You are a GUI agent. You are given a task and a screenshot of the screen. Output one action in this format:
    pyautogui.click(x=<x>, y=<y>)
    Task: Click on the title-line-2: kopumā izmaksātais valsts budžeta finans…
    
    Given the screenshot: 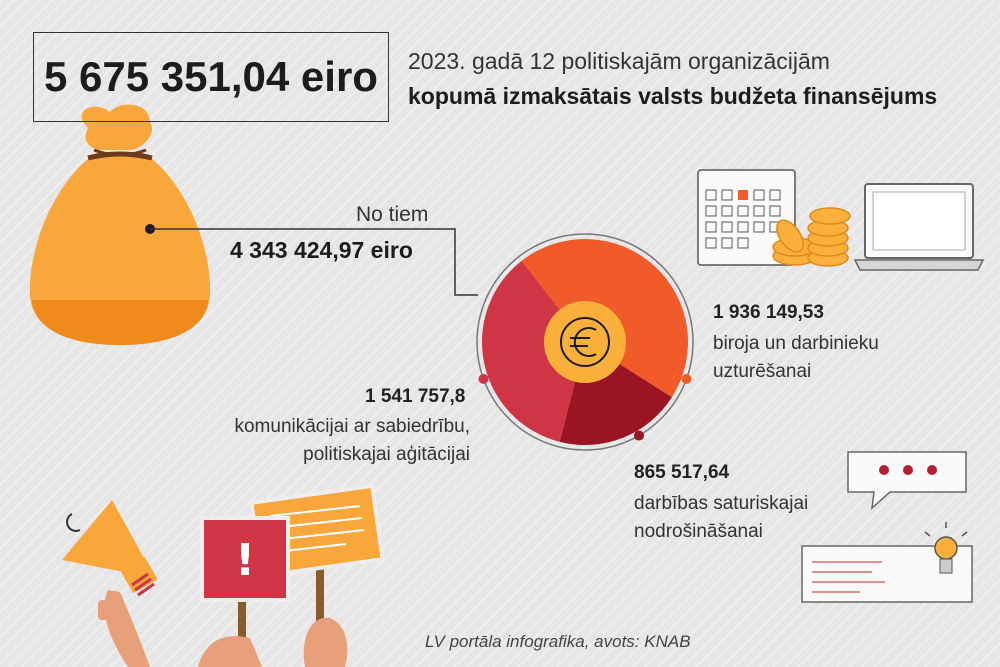 What is the action you would take?
    pyautogui.click(x=673, y=96)
    